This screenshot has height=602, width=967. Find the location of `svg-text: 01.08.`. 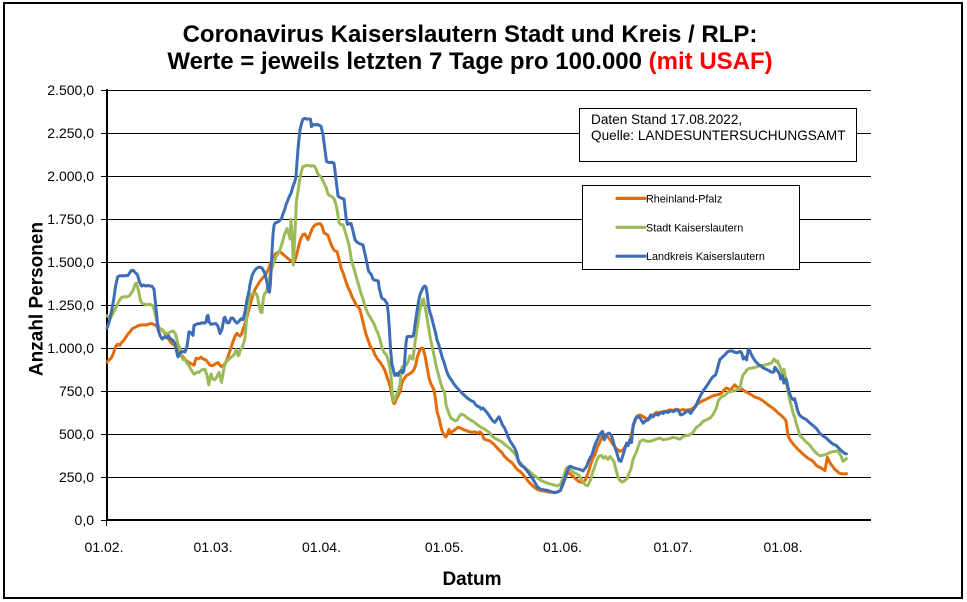

svg-text: 01.08. is located at coordinates (783, 547).